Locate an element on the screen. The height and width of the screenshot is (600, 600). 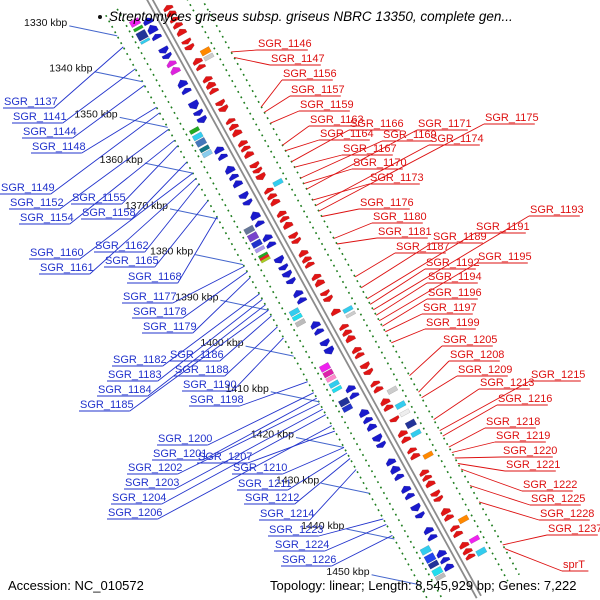
gene-label: SGR_1146 is located at coordinates (285, 44).